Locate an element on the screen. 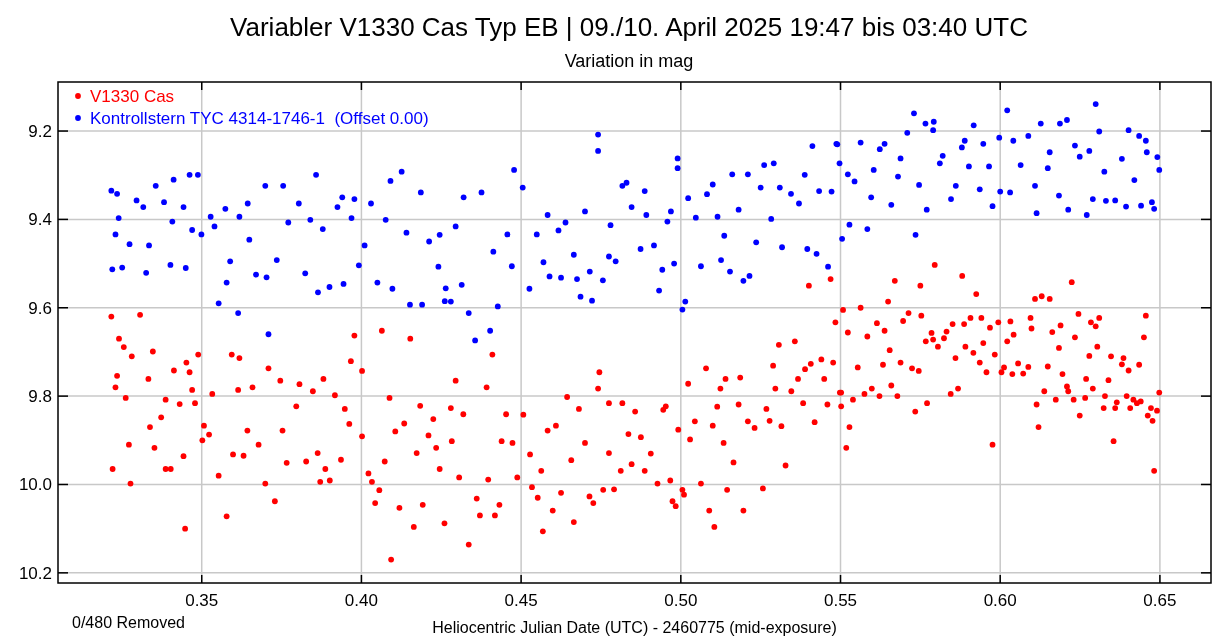  legend-label: V1330 Cas is located at coordinates (132, 96).